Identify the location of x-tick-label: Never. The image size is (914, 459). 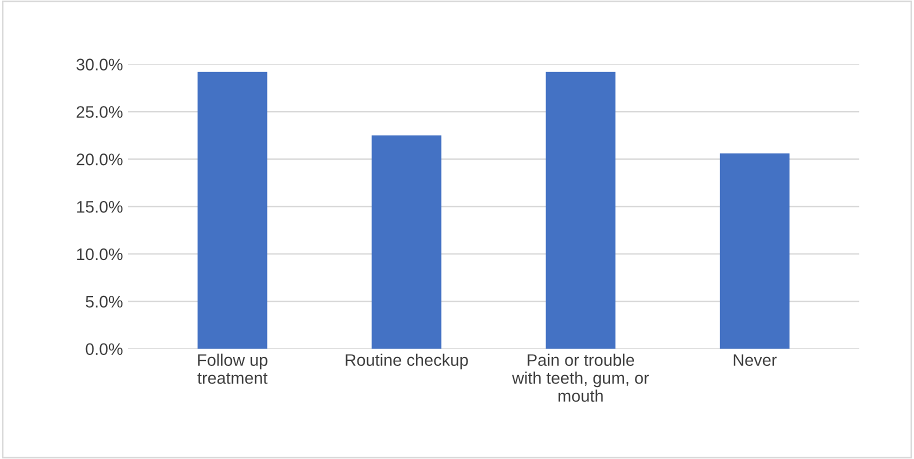
(755, 360).